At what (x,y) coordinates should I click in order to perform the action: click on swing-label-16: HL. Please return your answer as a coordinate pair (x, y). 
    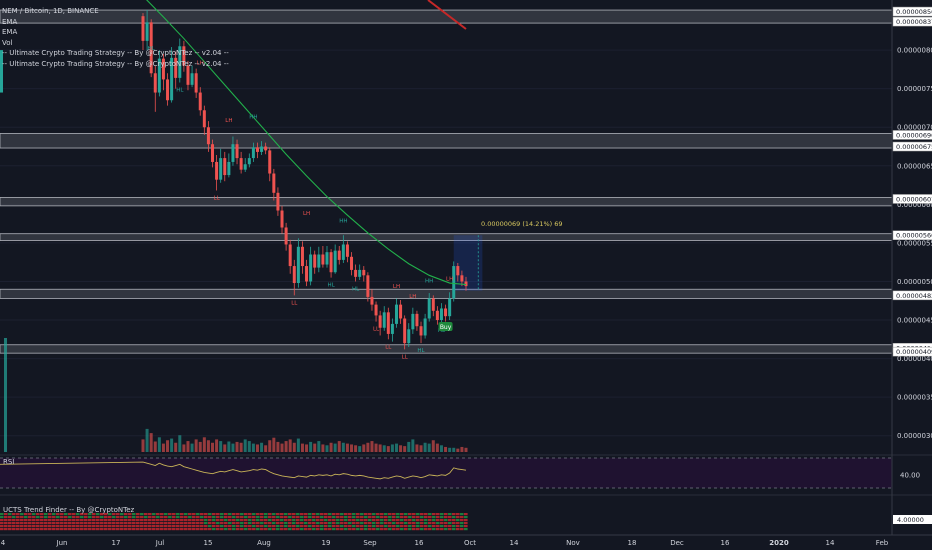
    Looking at the image, I should click on (421, 351).